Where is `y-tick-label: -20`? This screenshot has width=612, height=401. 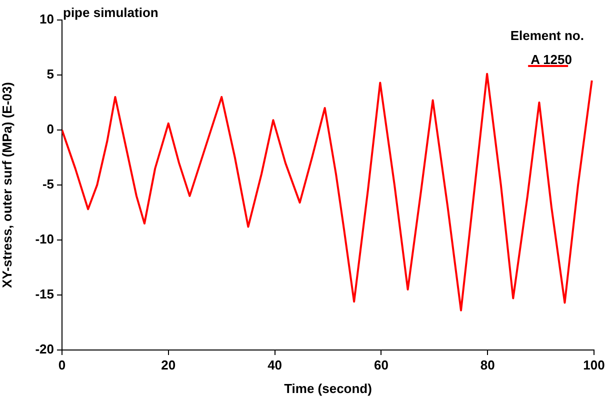 y-tick-label: -20 is located at coordinates (44, 349).